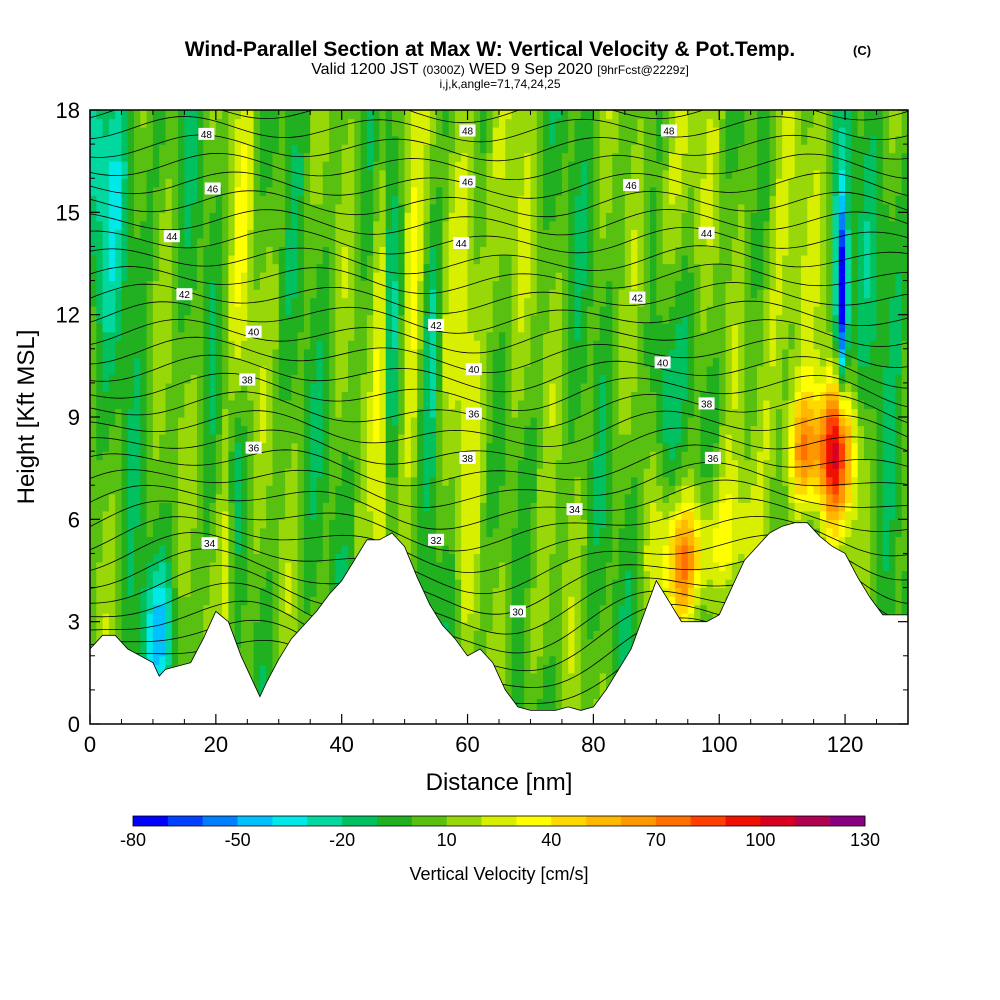 The width and height of the screenshot is (1000, 1000). I want to click on chart-subtitle-indices: i,j,k,angle=71,74,24,25, so click(499, 84).